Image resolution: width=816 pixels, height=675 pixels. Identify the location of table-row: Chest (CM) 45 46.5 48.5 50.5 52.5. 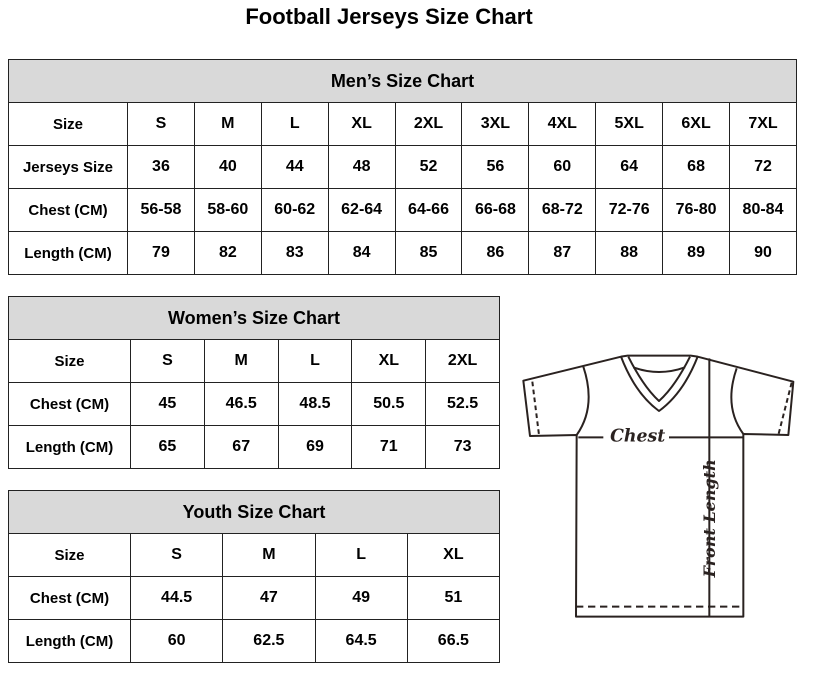
(254, 404).